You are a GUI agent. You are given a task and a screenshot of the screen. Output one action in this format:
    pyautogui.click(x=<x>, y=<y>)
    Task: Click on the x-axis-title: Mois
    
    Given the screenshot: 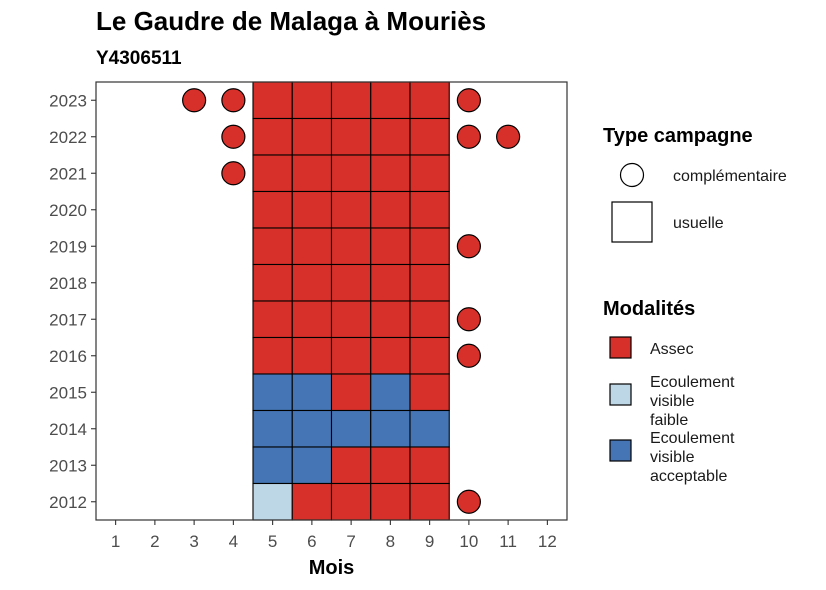 What is the action you would take?
    pyautogui.click(x=332, y=568)
    